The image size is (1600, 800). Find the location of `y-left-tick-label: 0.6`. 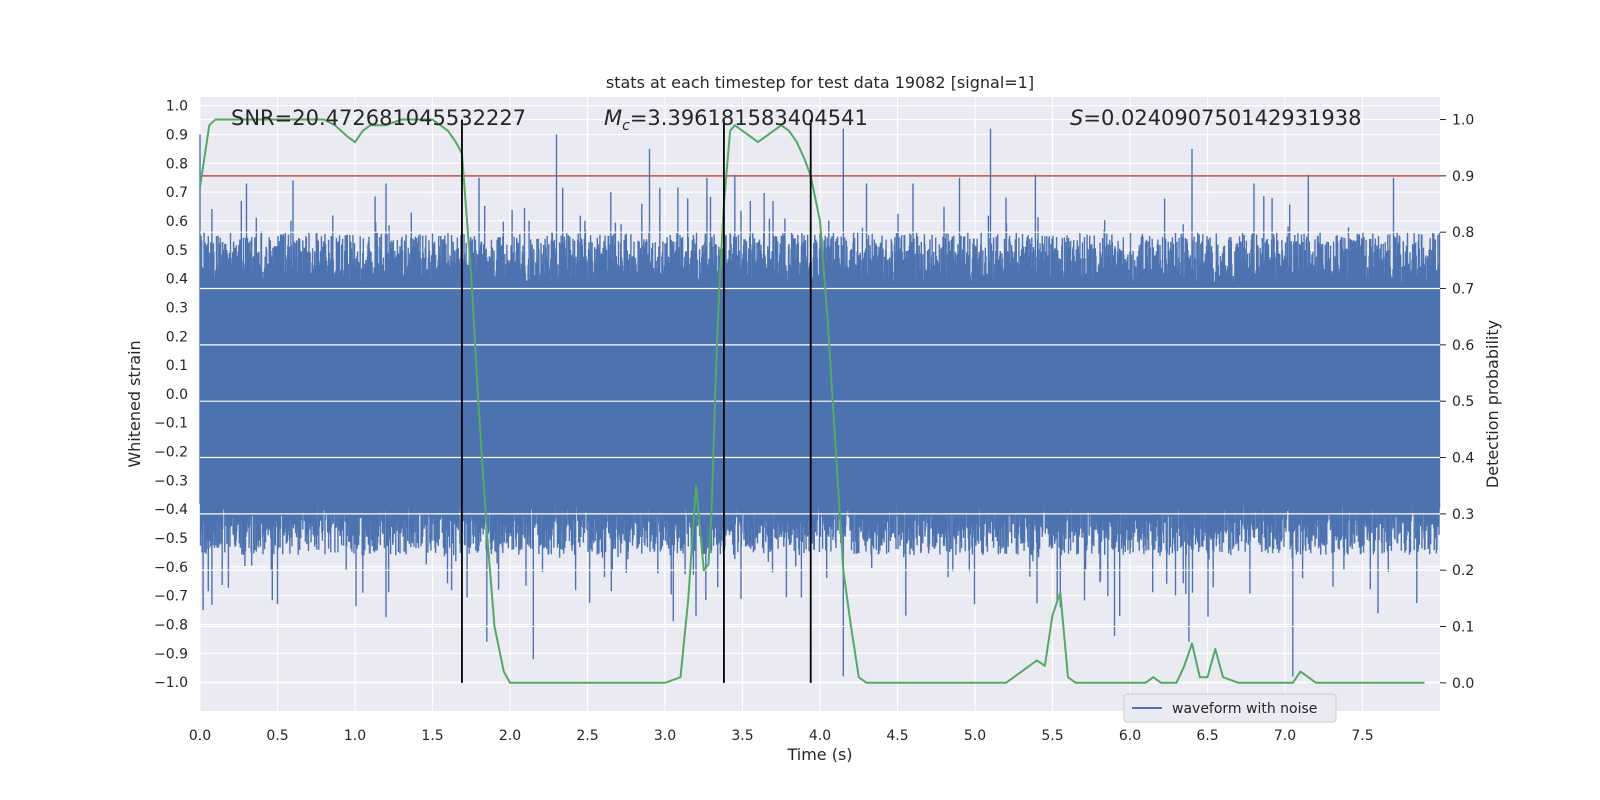

y-left-tick-label: 0.6 is located at coordinates (177, 222).